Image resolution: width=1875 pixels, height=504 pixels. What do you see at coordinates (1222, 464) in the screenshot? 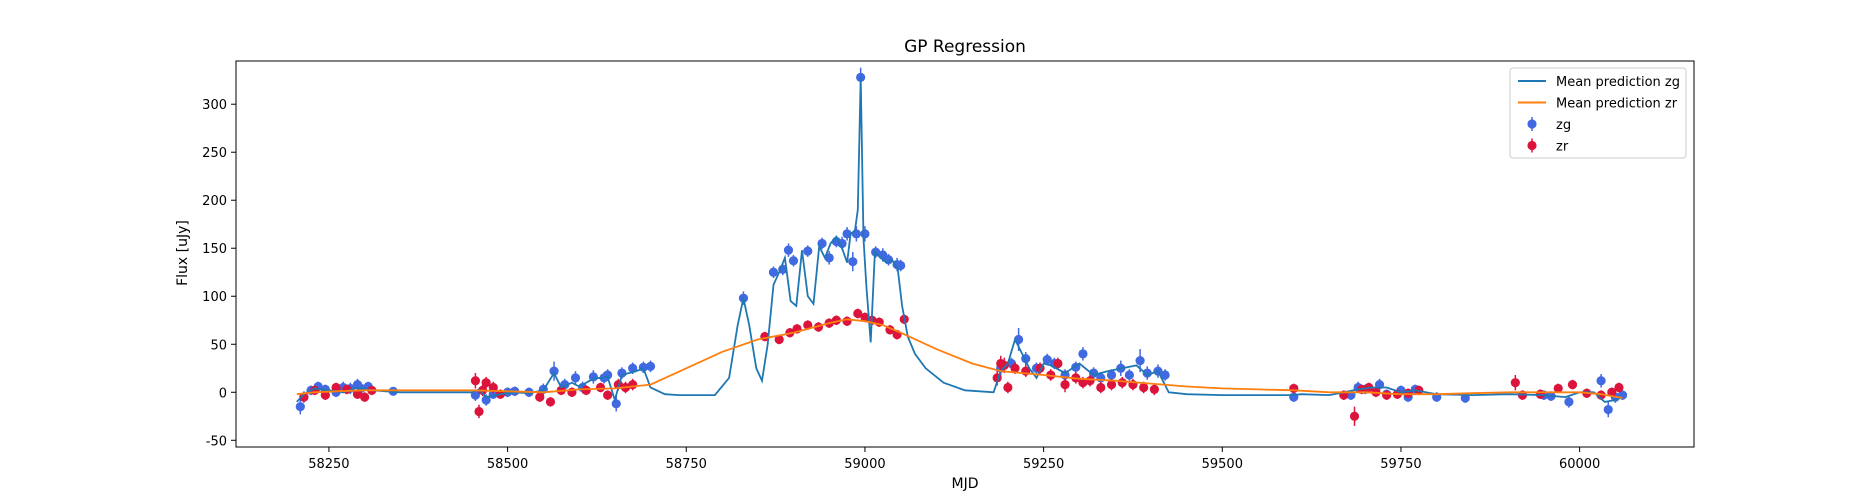
I see `x-tick-label: 59500` at bounding box center [1222, 464].